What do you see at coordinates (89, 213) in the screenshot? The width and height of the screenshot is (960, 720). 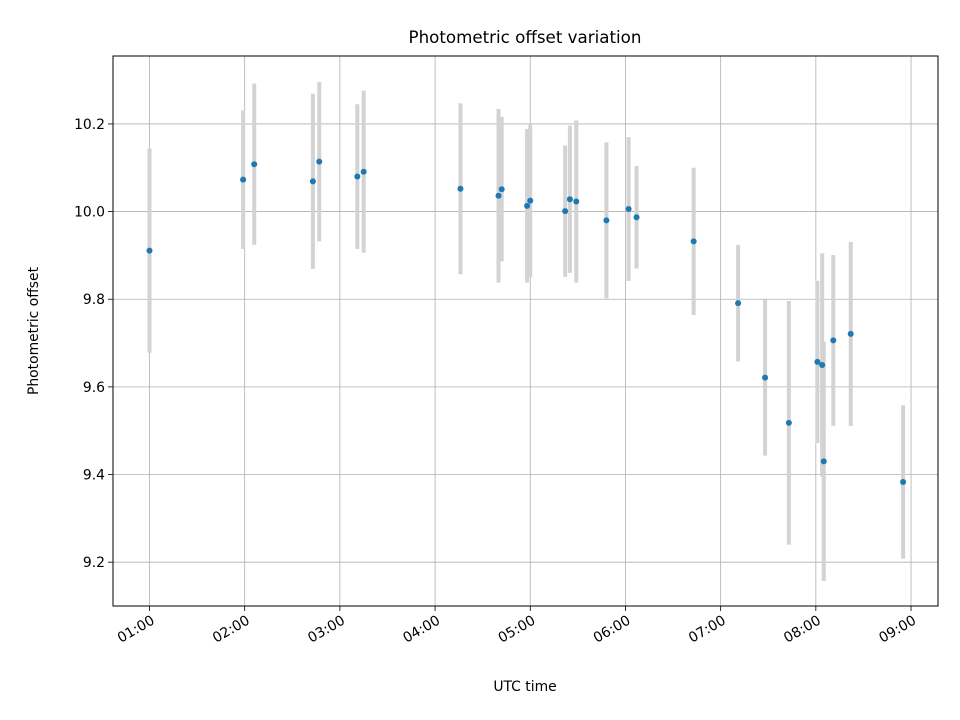 I see `y-tick-label: 10.0` at bounding box center [89, 213].